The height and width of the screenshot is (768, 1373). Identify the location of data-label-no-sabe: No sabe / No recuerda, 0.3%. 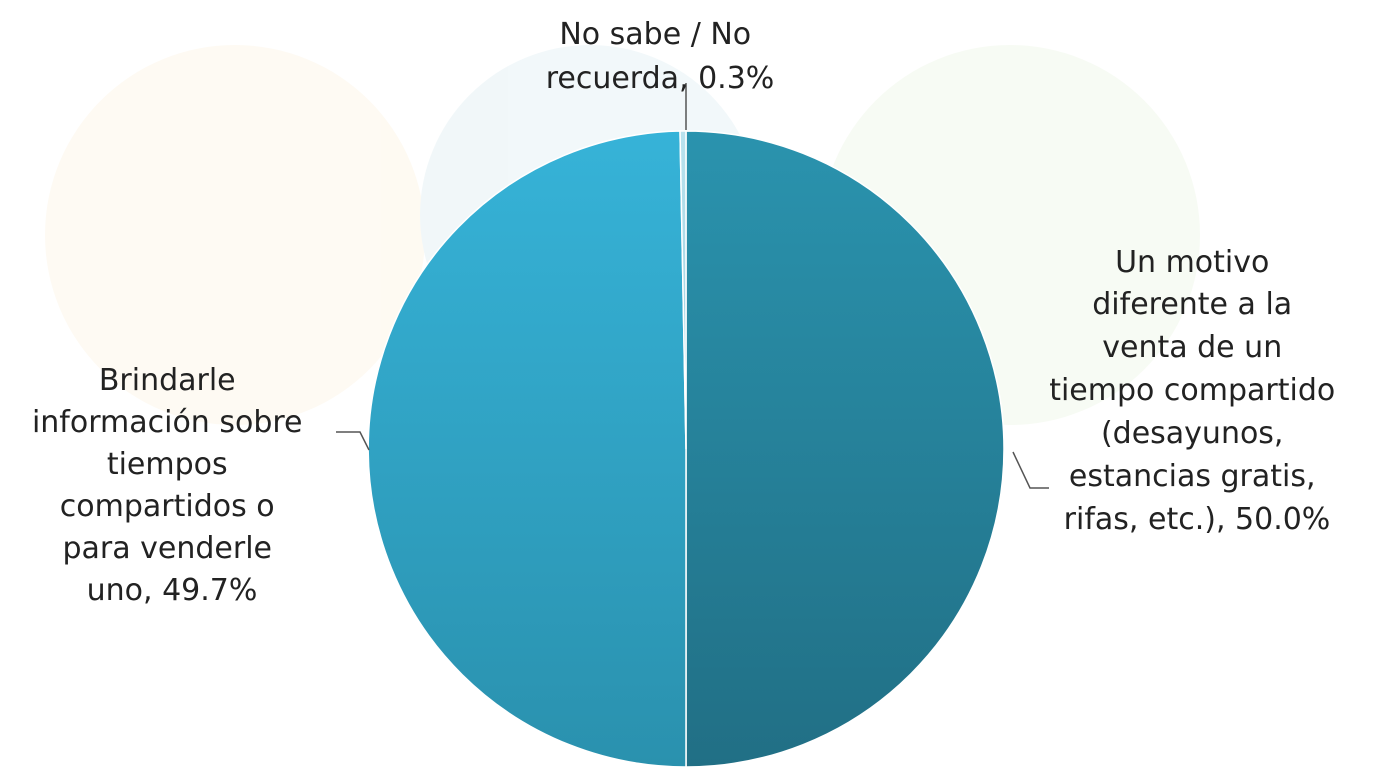
(660, 56).